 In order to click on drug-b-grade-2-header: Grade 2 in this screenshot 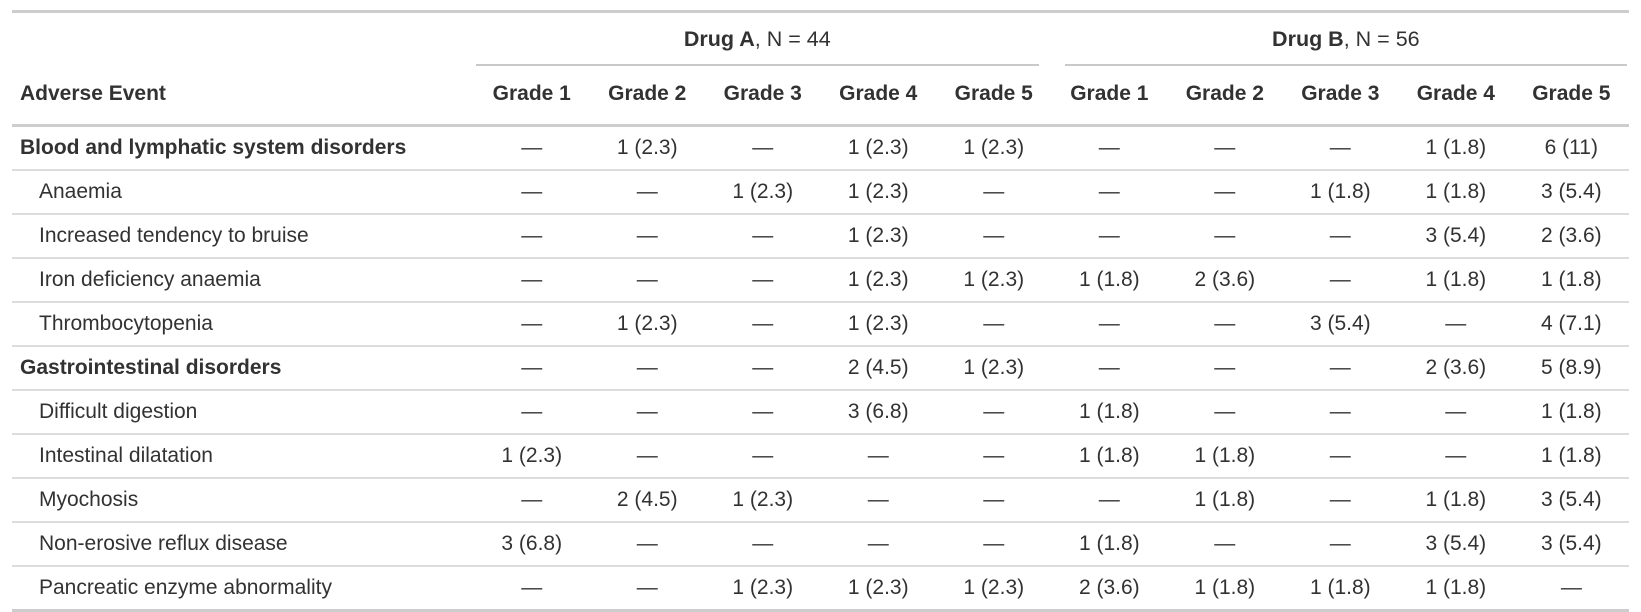, I will do `click(1225, 96)`.